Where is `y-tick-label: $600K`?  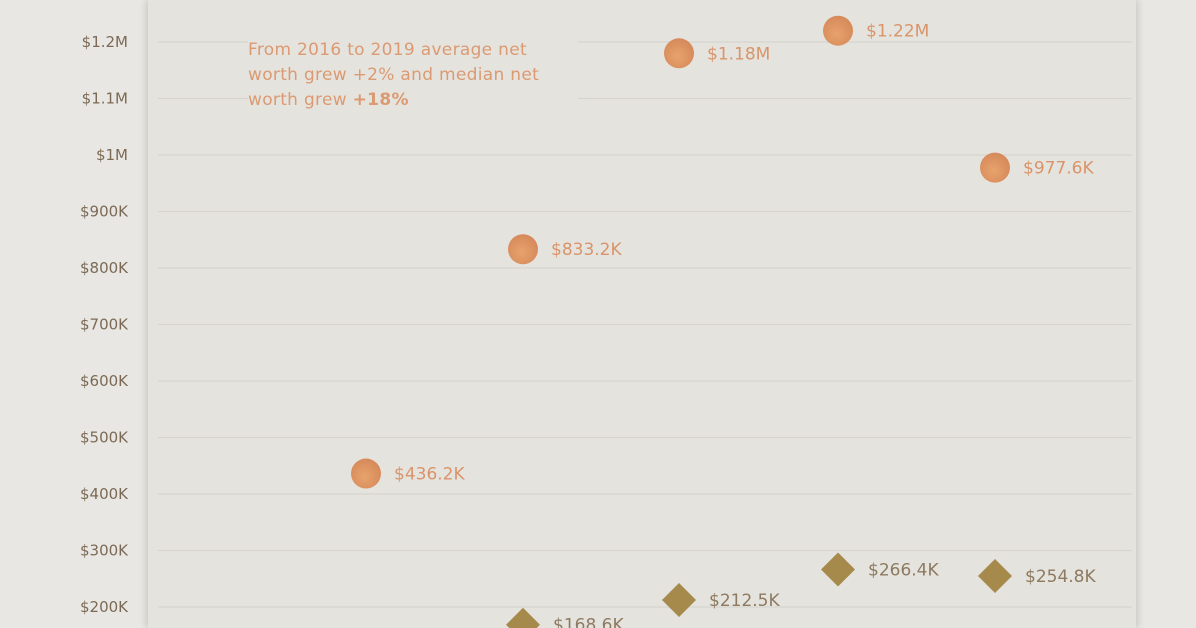 y-tick-label: $600K is located at coordinates (104, 381).